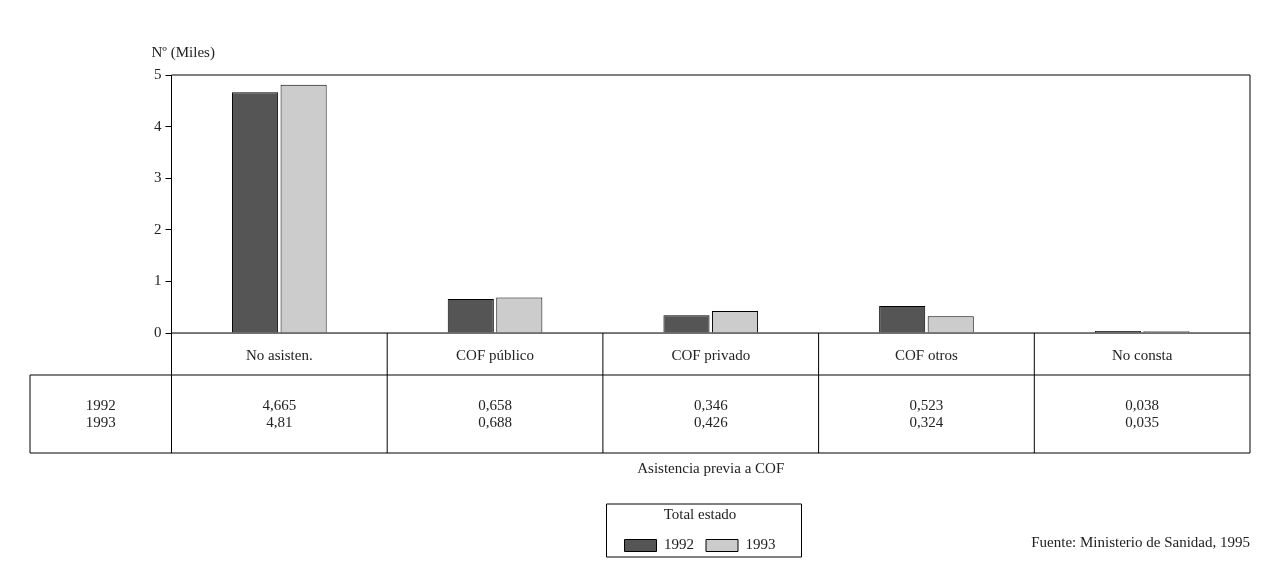  I want to click on data-label: 0,035, so click(1142, 421).